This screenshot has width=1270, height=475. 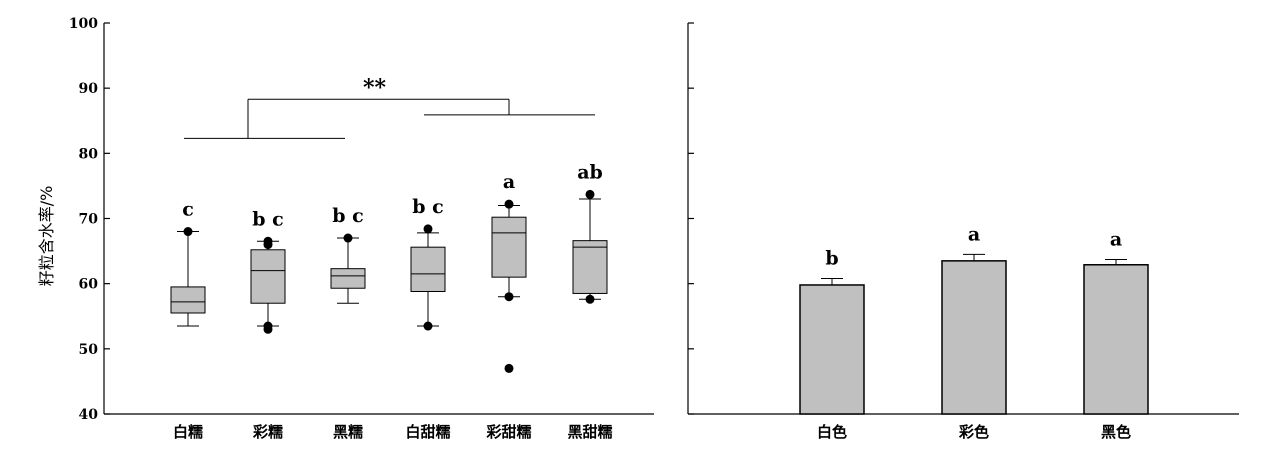 I want to click on x-category-label: 黑色, so click(x=1116, y=432).